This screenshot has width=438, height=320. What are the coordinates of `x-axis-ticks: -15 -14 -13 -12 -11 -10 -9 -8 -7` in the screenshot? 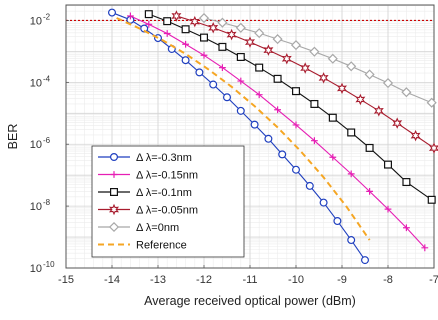 It's located at (248, 275).